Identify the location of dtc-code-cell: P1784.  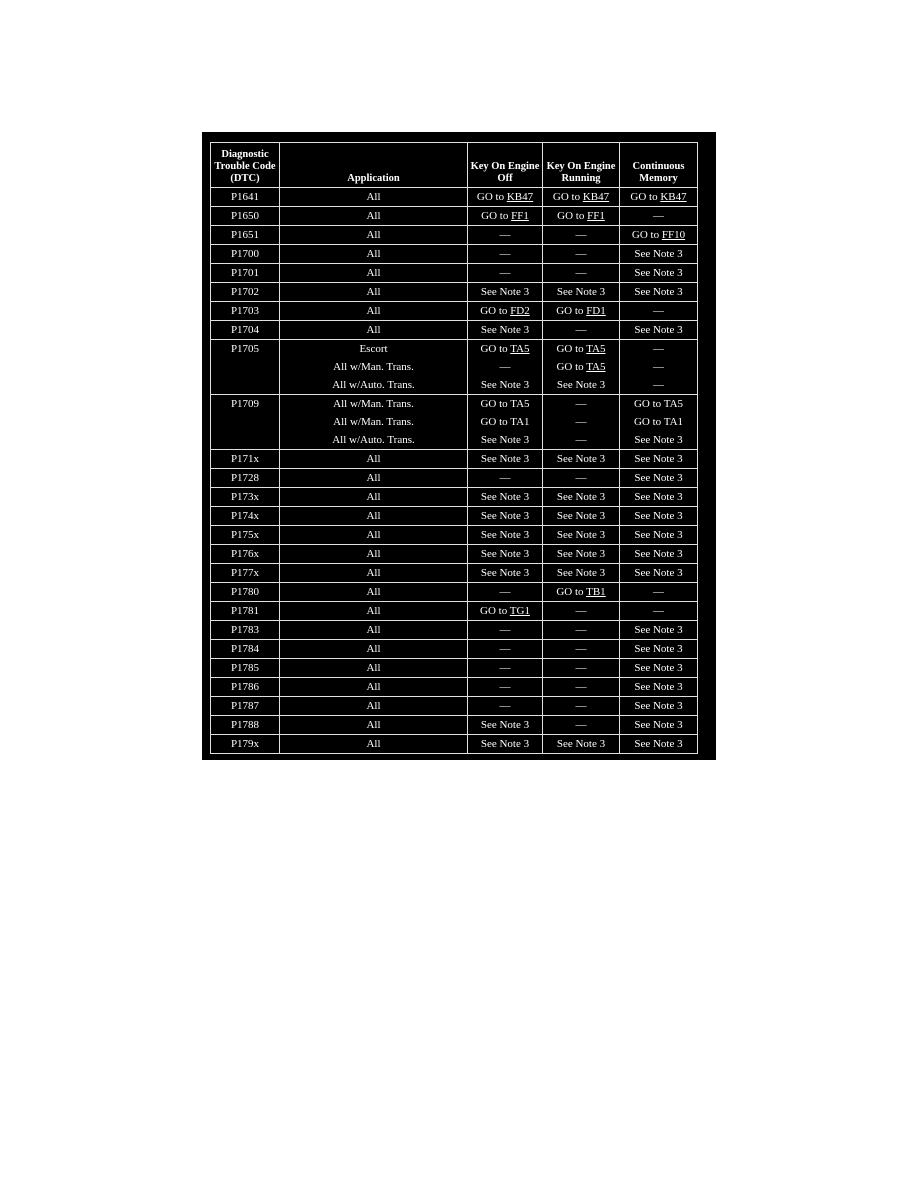
(245, 649).